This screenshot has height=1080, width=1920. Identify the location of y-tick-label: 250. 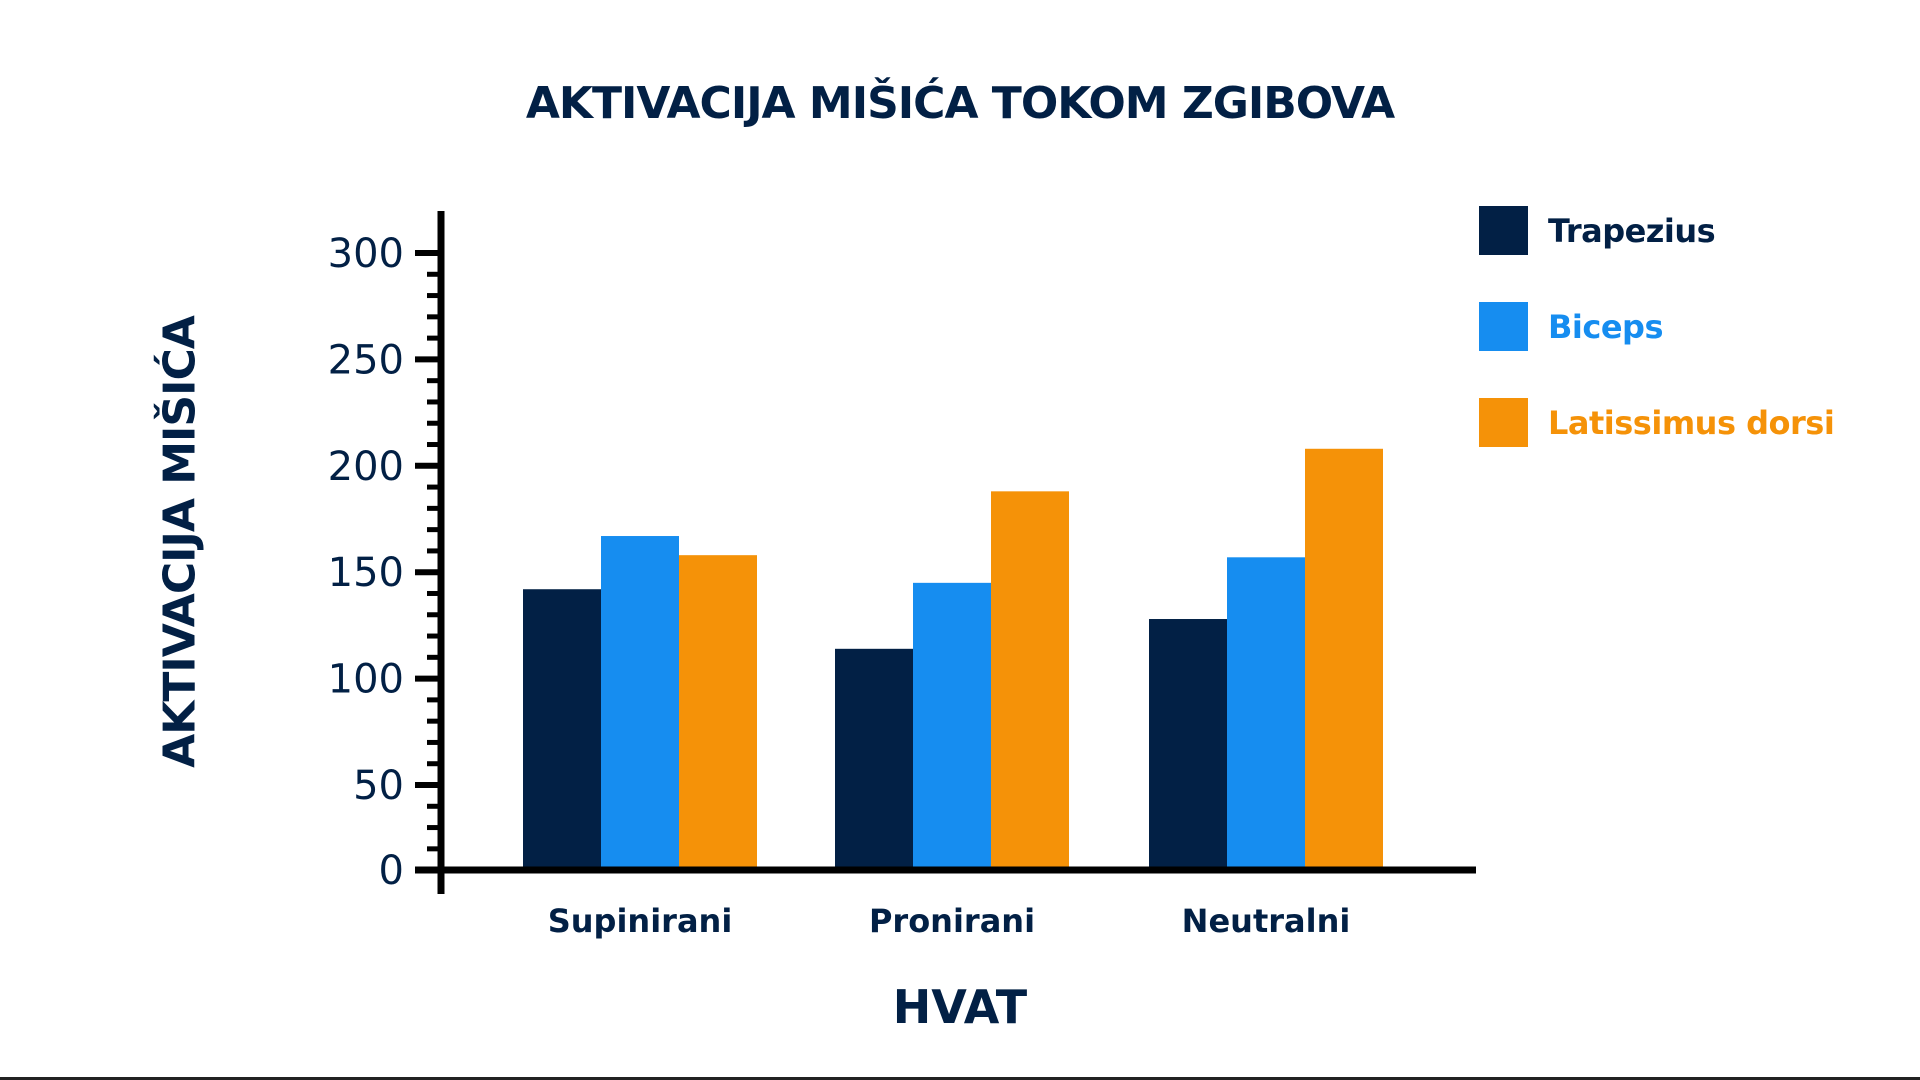
(366, 360).